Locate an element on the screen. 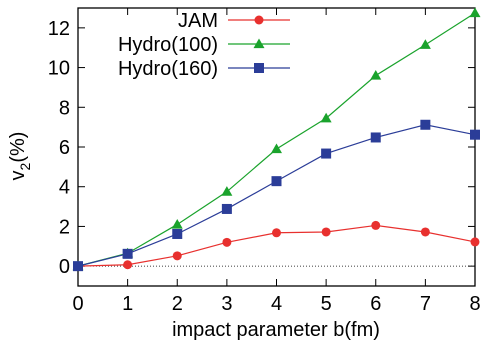 Image resolution: width=481 pixels, height=349 pixels. y-axis-label: v2(%) is located at coordinates (20, 156).